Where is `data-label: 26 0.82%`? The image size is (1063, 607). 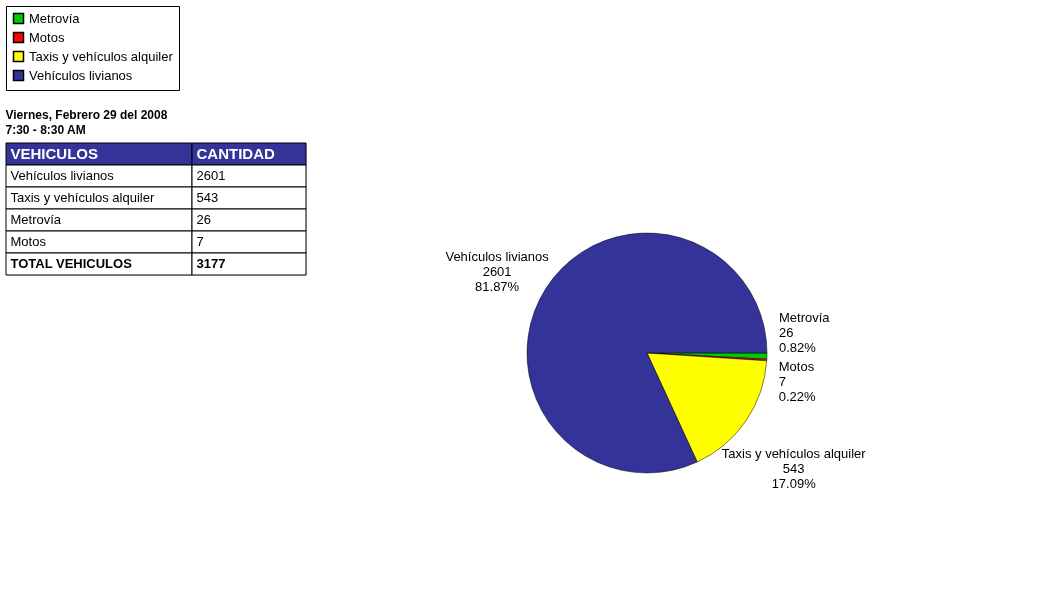
data-label: 26 0.82% is located at coordinates (797, 340).